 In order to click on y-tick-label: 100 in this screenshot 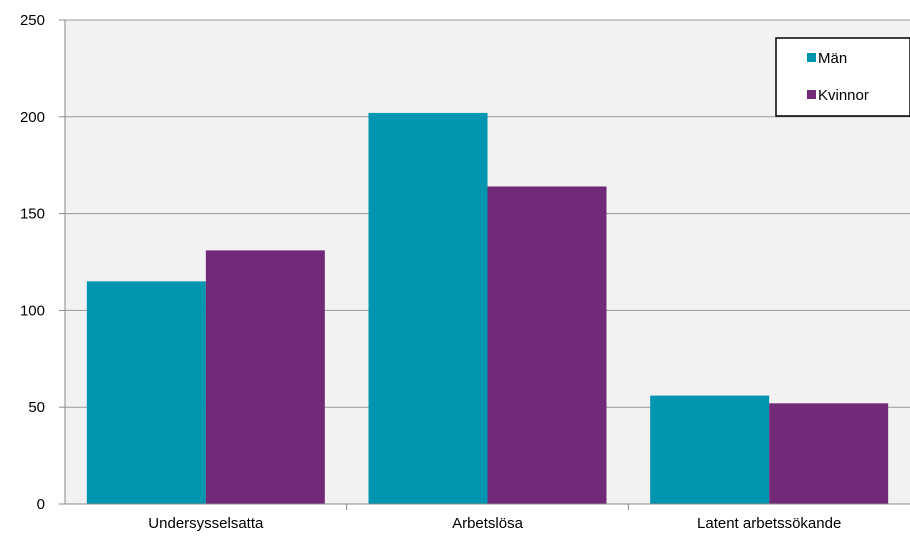, I will do `click(32, 310)`.